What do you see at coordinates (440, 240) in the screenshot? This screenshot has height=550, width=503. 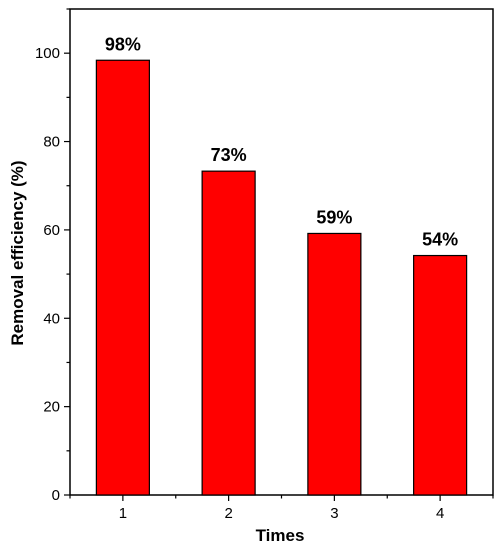 I see `bar-value-label: 54%` at bounding box center [440, 240].